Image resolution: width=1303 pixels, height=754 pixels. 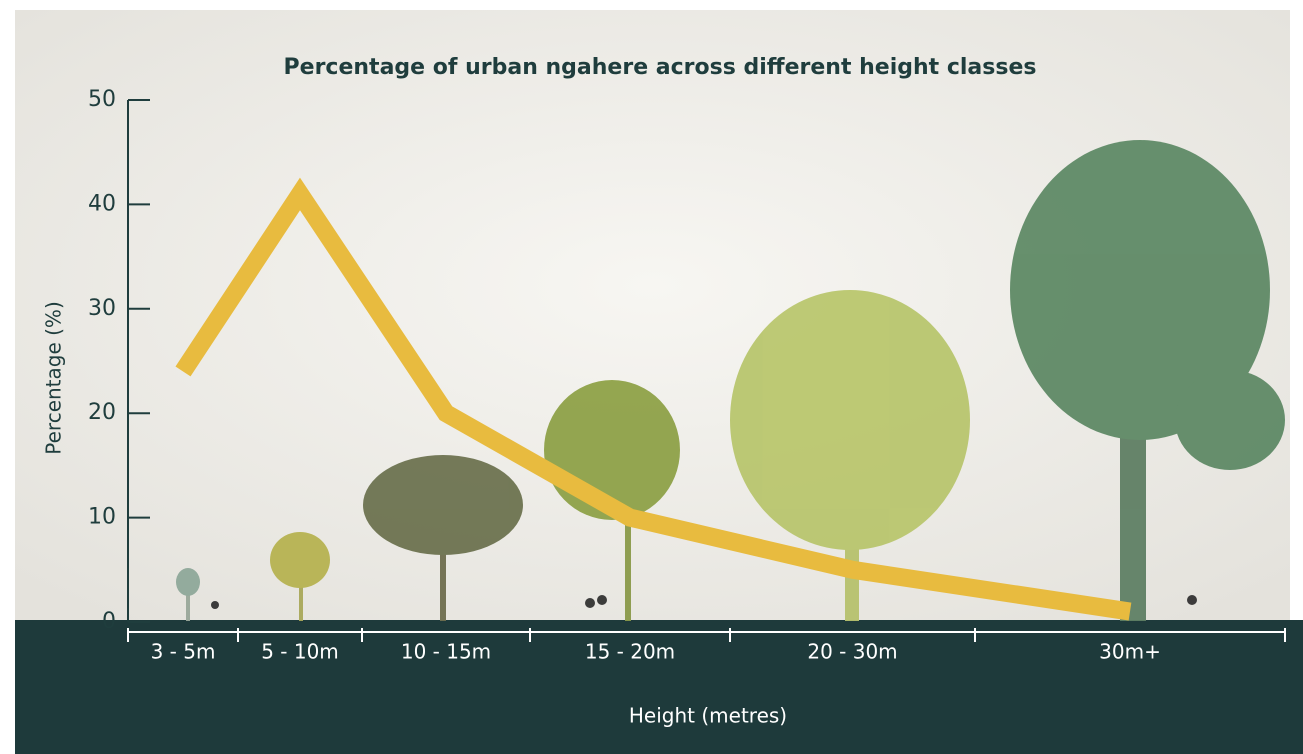 I want to click on y-axis-title: Percentage (%), so click(x=54, y=377).